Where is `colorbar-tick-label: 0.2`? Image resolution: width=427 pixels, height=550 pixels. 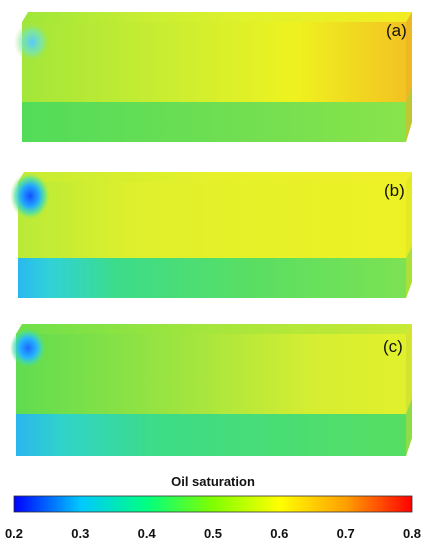
colorbar-tick-label: 0.2 is located at coordinates (14, 533).